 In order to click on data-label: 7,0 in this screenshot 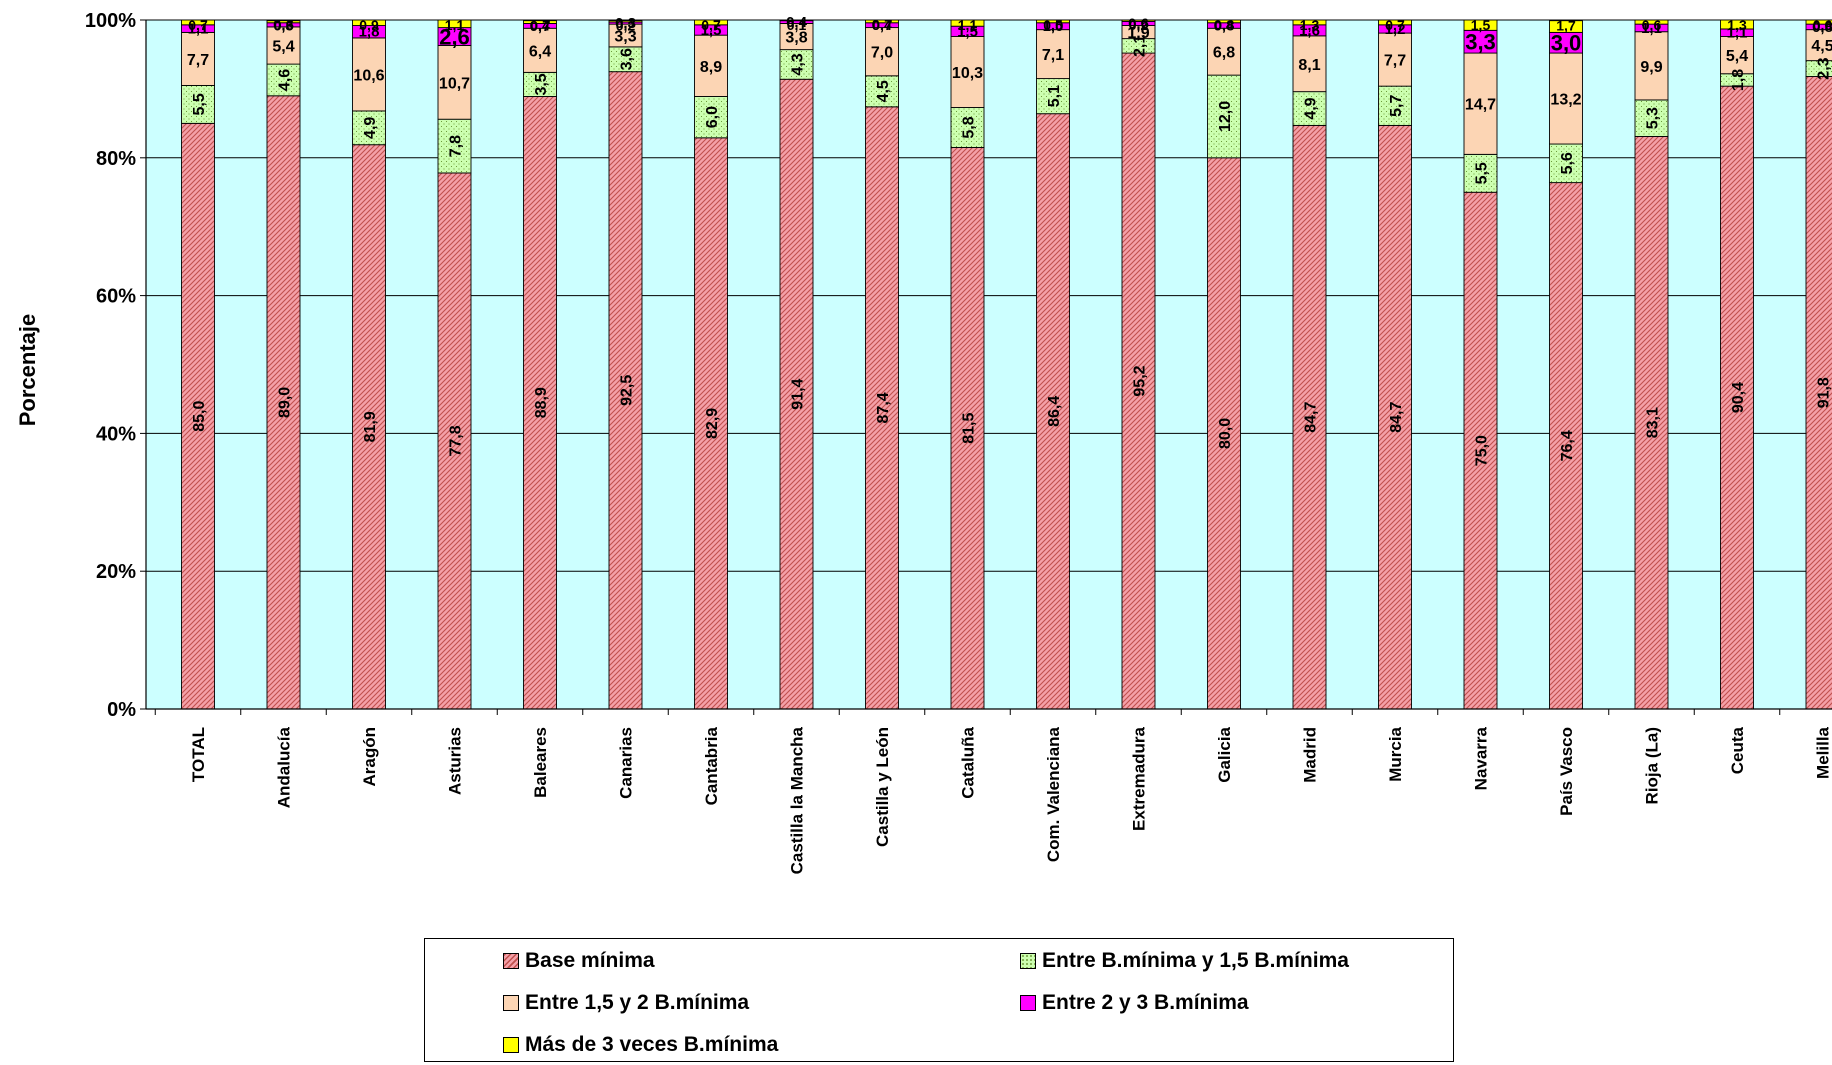, I will do `click(882, 53)`.